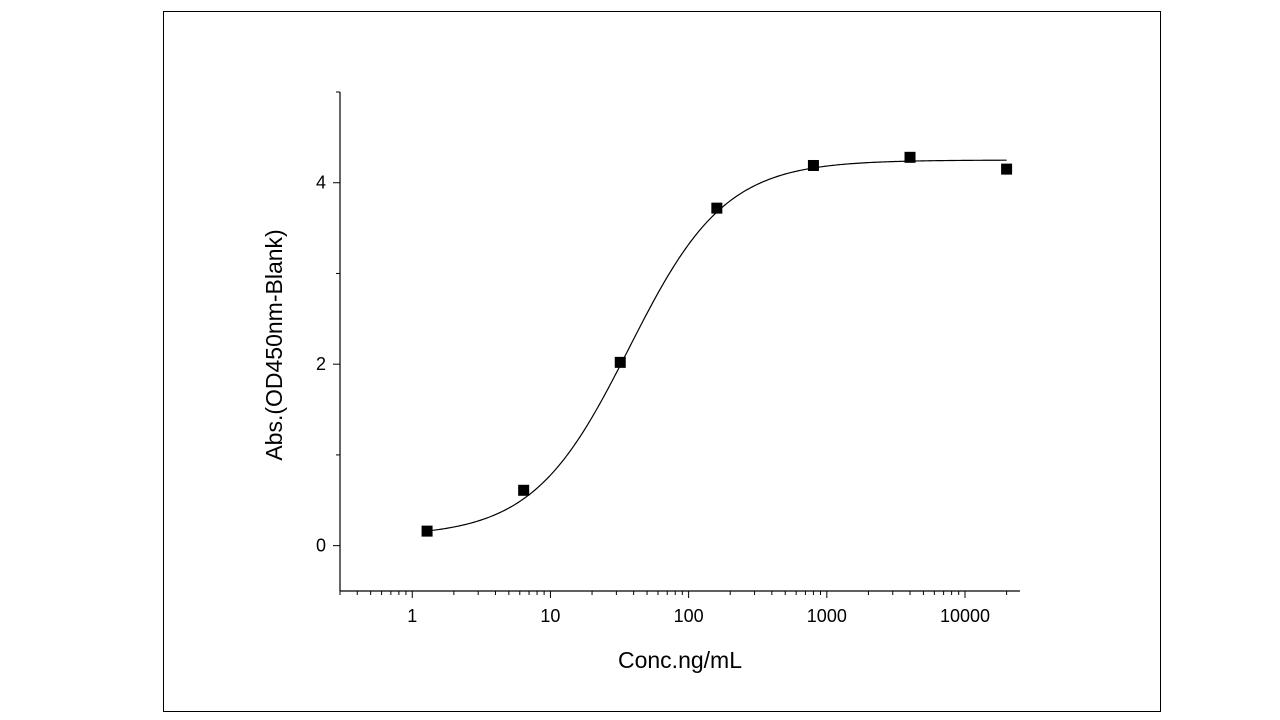 The width and height of the screenshot is (1280, 720). Describe the element at coordinates (321, 546) in the screenshot. I see `y-tick-label: 0` at that location.